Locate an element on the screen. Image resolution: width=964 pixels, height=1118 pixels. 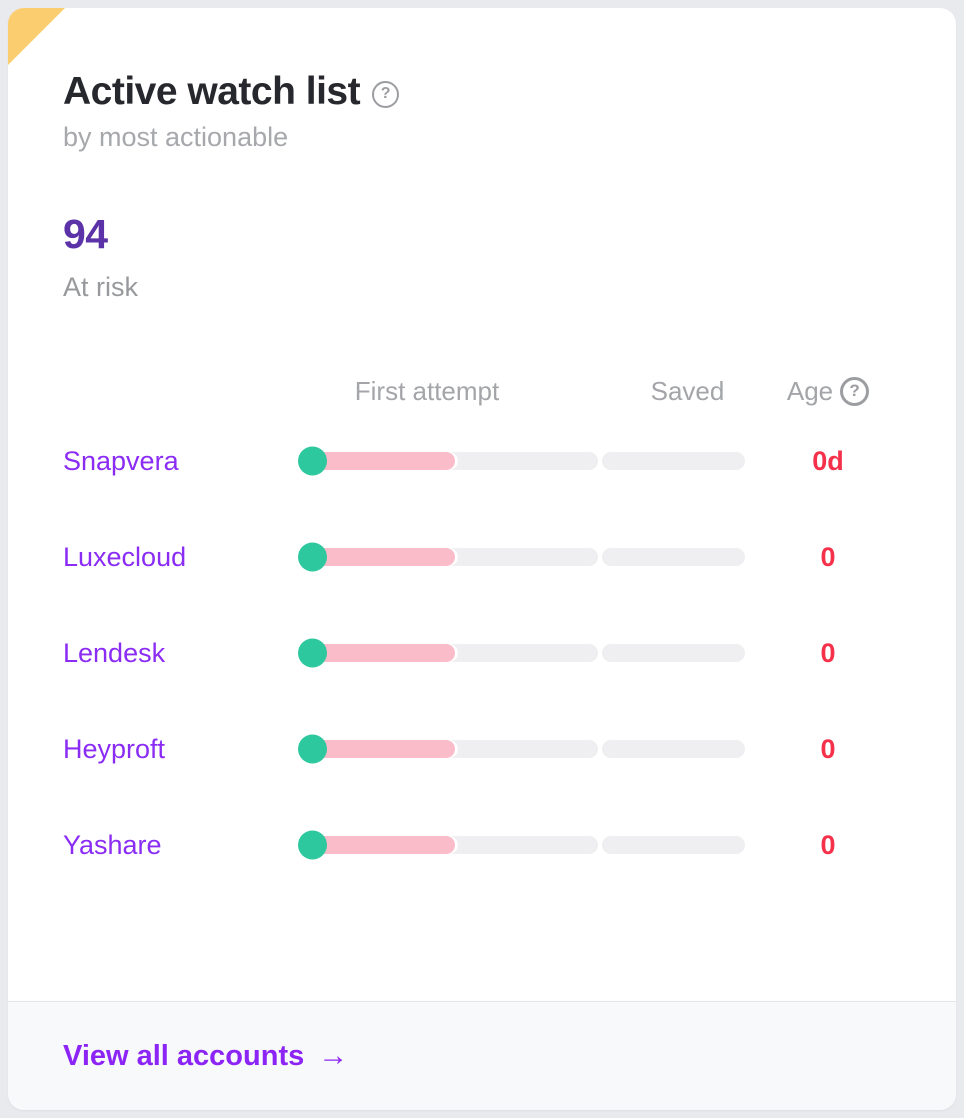
view-all-accounts-link: View all accounts → is located at coordinates (205, 1056).